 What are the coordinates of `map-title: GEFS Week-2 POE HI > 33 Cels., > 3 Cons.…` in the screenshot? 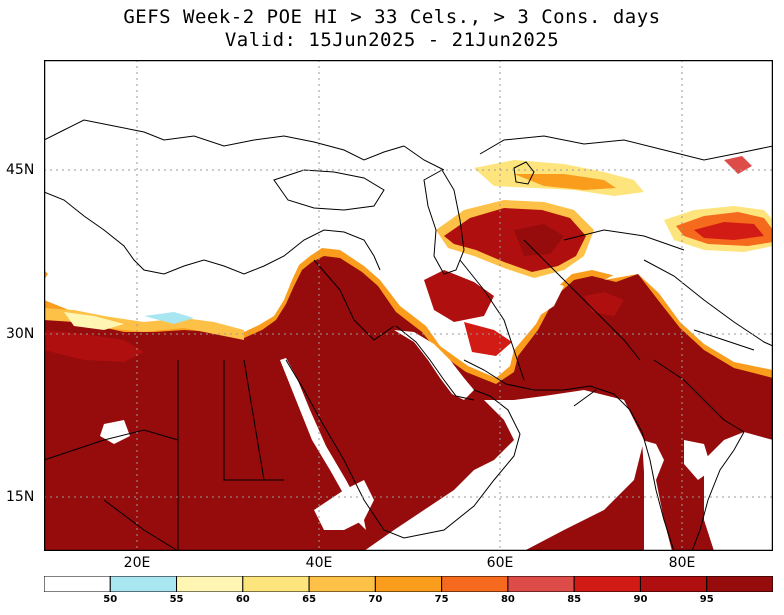 It's located at (392, 17).